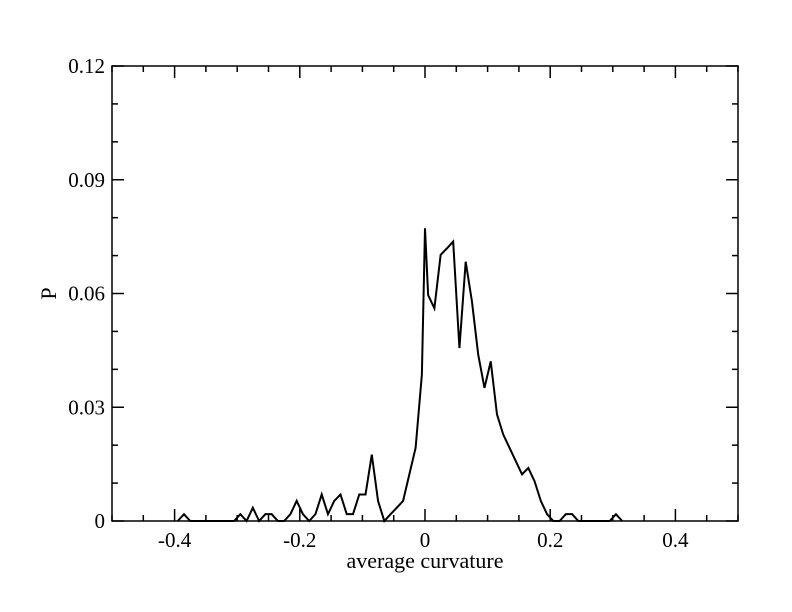 The width and height of the screenshot is (792, 612). Describe the element at coordinates (425, 540) in the screenshot. I see `x-tick-label: 0` at that location.